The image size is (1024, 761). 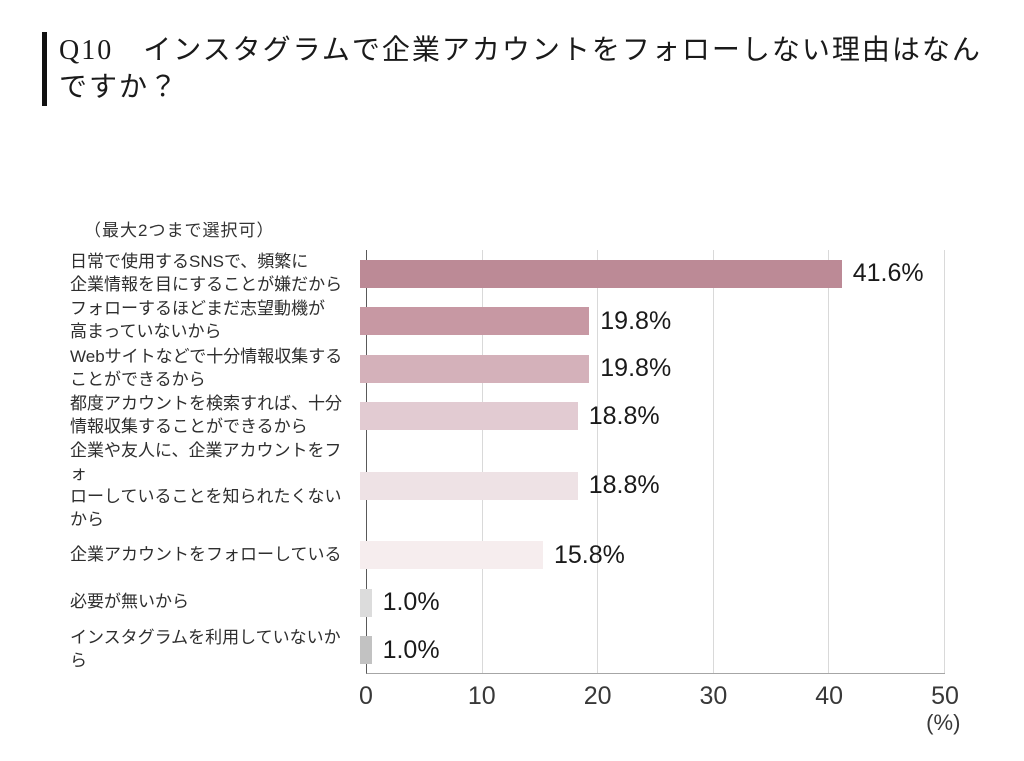 I want to click on x-tick-label-0: 0, so click(x=366, y=696).